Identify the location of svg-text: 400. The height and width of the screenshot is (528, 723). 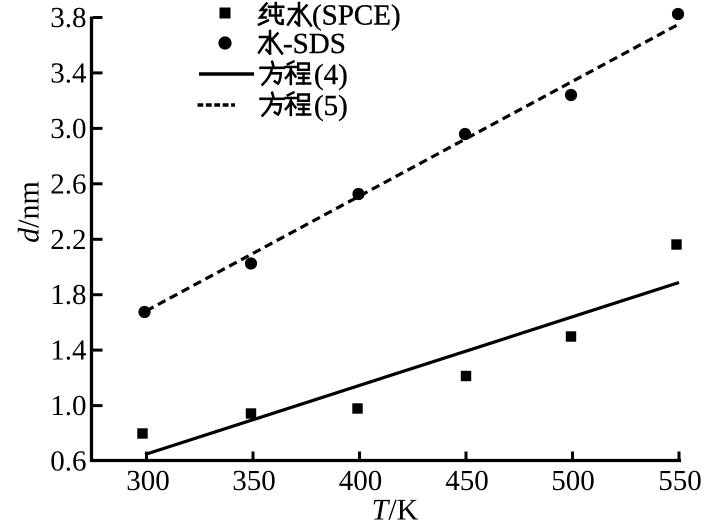
(361, 481).